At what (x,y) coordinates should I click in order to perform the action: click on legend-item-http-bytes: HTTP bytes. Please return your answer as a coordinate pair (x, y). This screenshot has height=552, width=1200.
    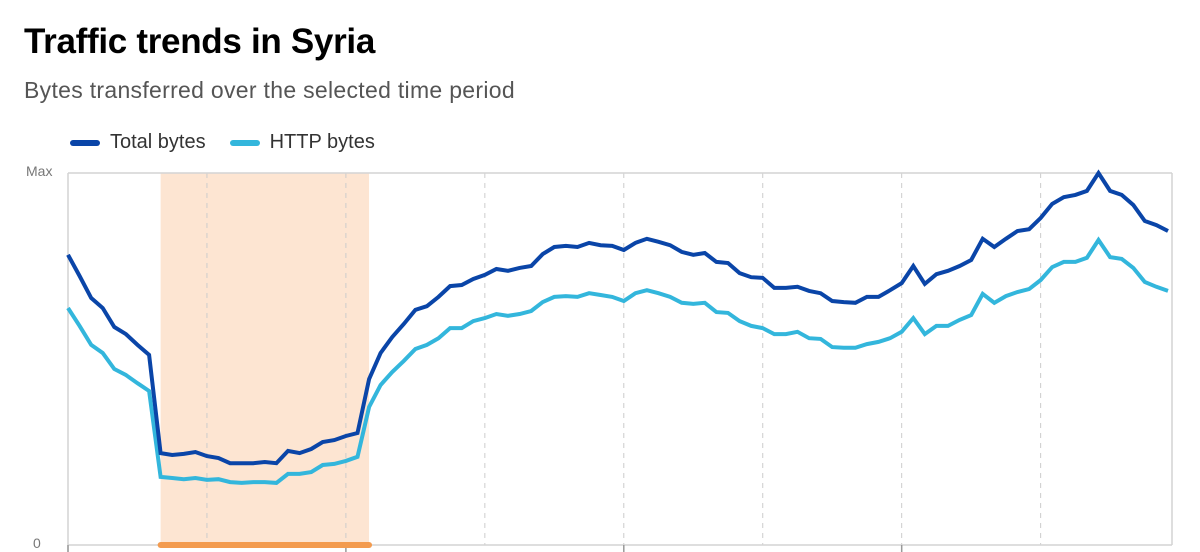
    Looking at the image, I should click on (302, 142).